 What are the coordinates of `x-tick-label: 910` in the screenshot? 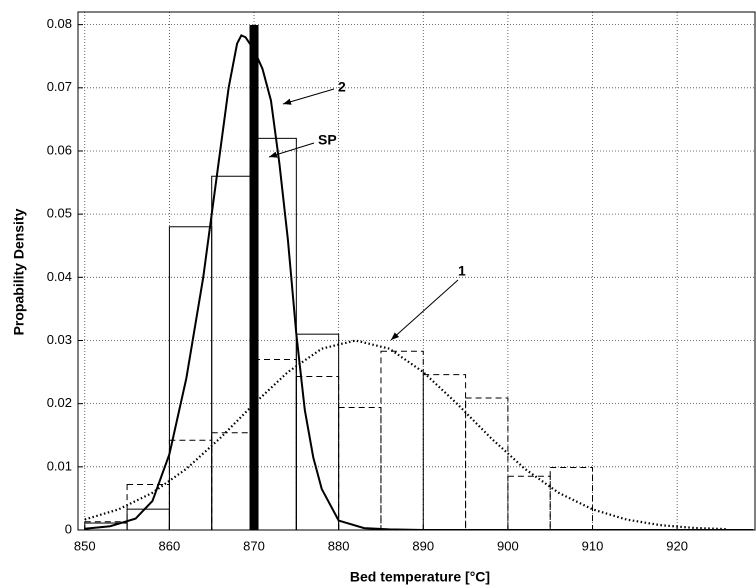 It's located at (593, 545).